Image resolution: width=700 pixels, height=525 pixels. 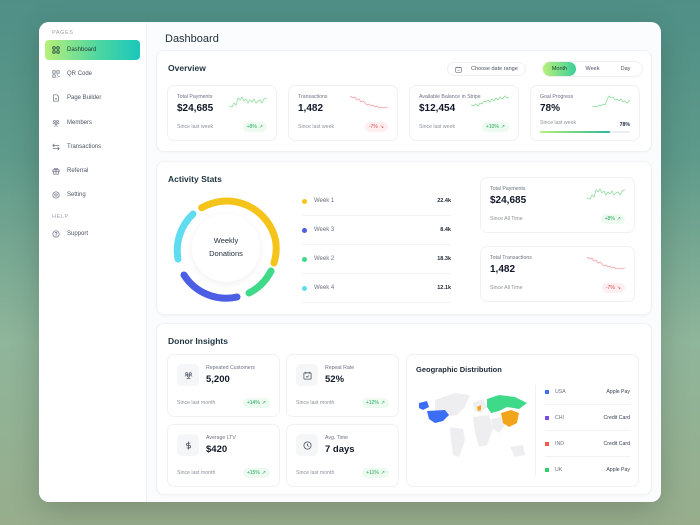 What do you see at coordinates (587, 418) in the screenshot?
I see `geo-row-chi: CHI Credit Card` at bounding box center [587, 418].